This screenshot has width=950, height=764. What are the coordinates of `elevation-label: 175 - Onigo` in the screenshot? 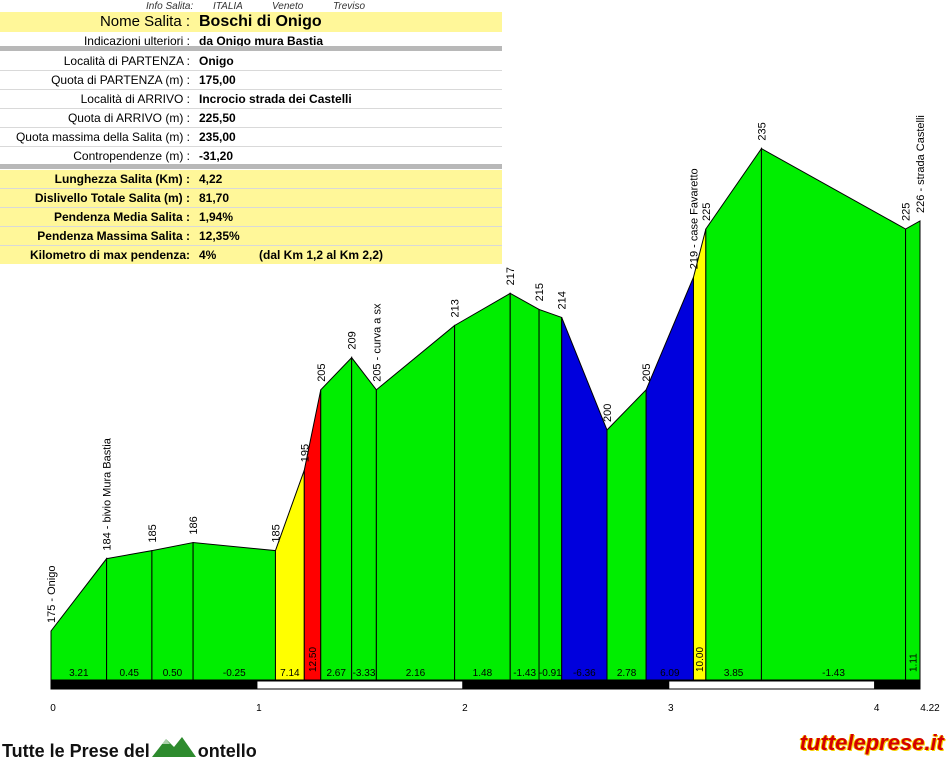 It's located at (52, 594).